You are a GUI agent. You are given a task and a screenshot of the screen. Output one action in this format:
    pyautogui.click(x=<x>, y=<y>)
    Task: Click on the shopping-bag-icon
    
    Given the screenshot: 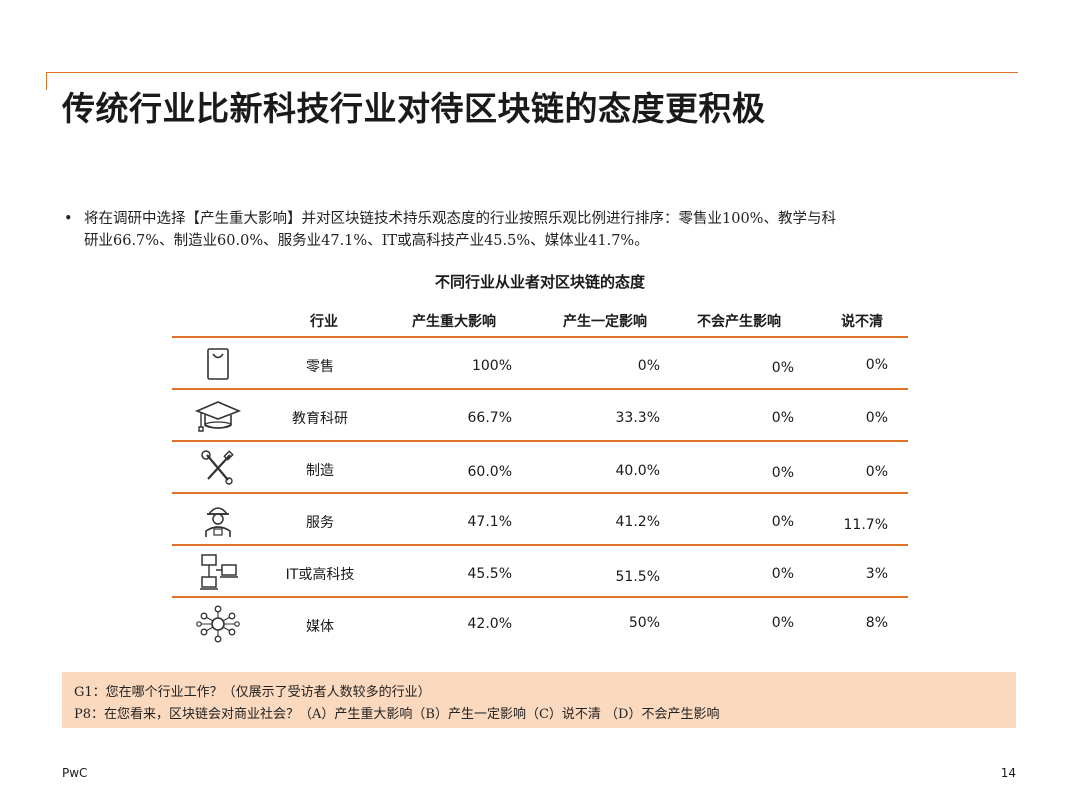 What is the action you would take?
    pyautogui.click(x=218, y=364)
    